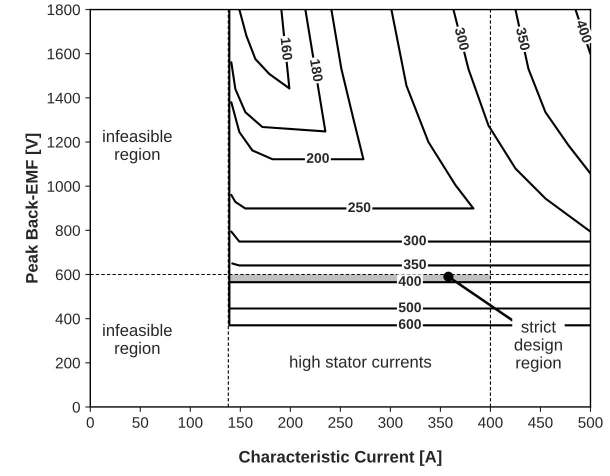 Image resolution: width=610 pixels, height=476 pixels. Describe the element at coordinates (64, 142) in the screenshot. I see `y-tick-label: 1200` at that location.